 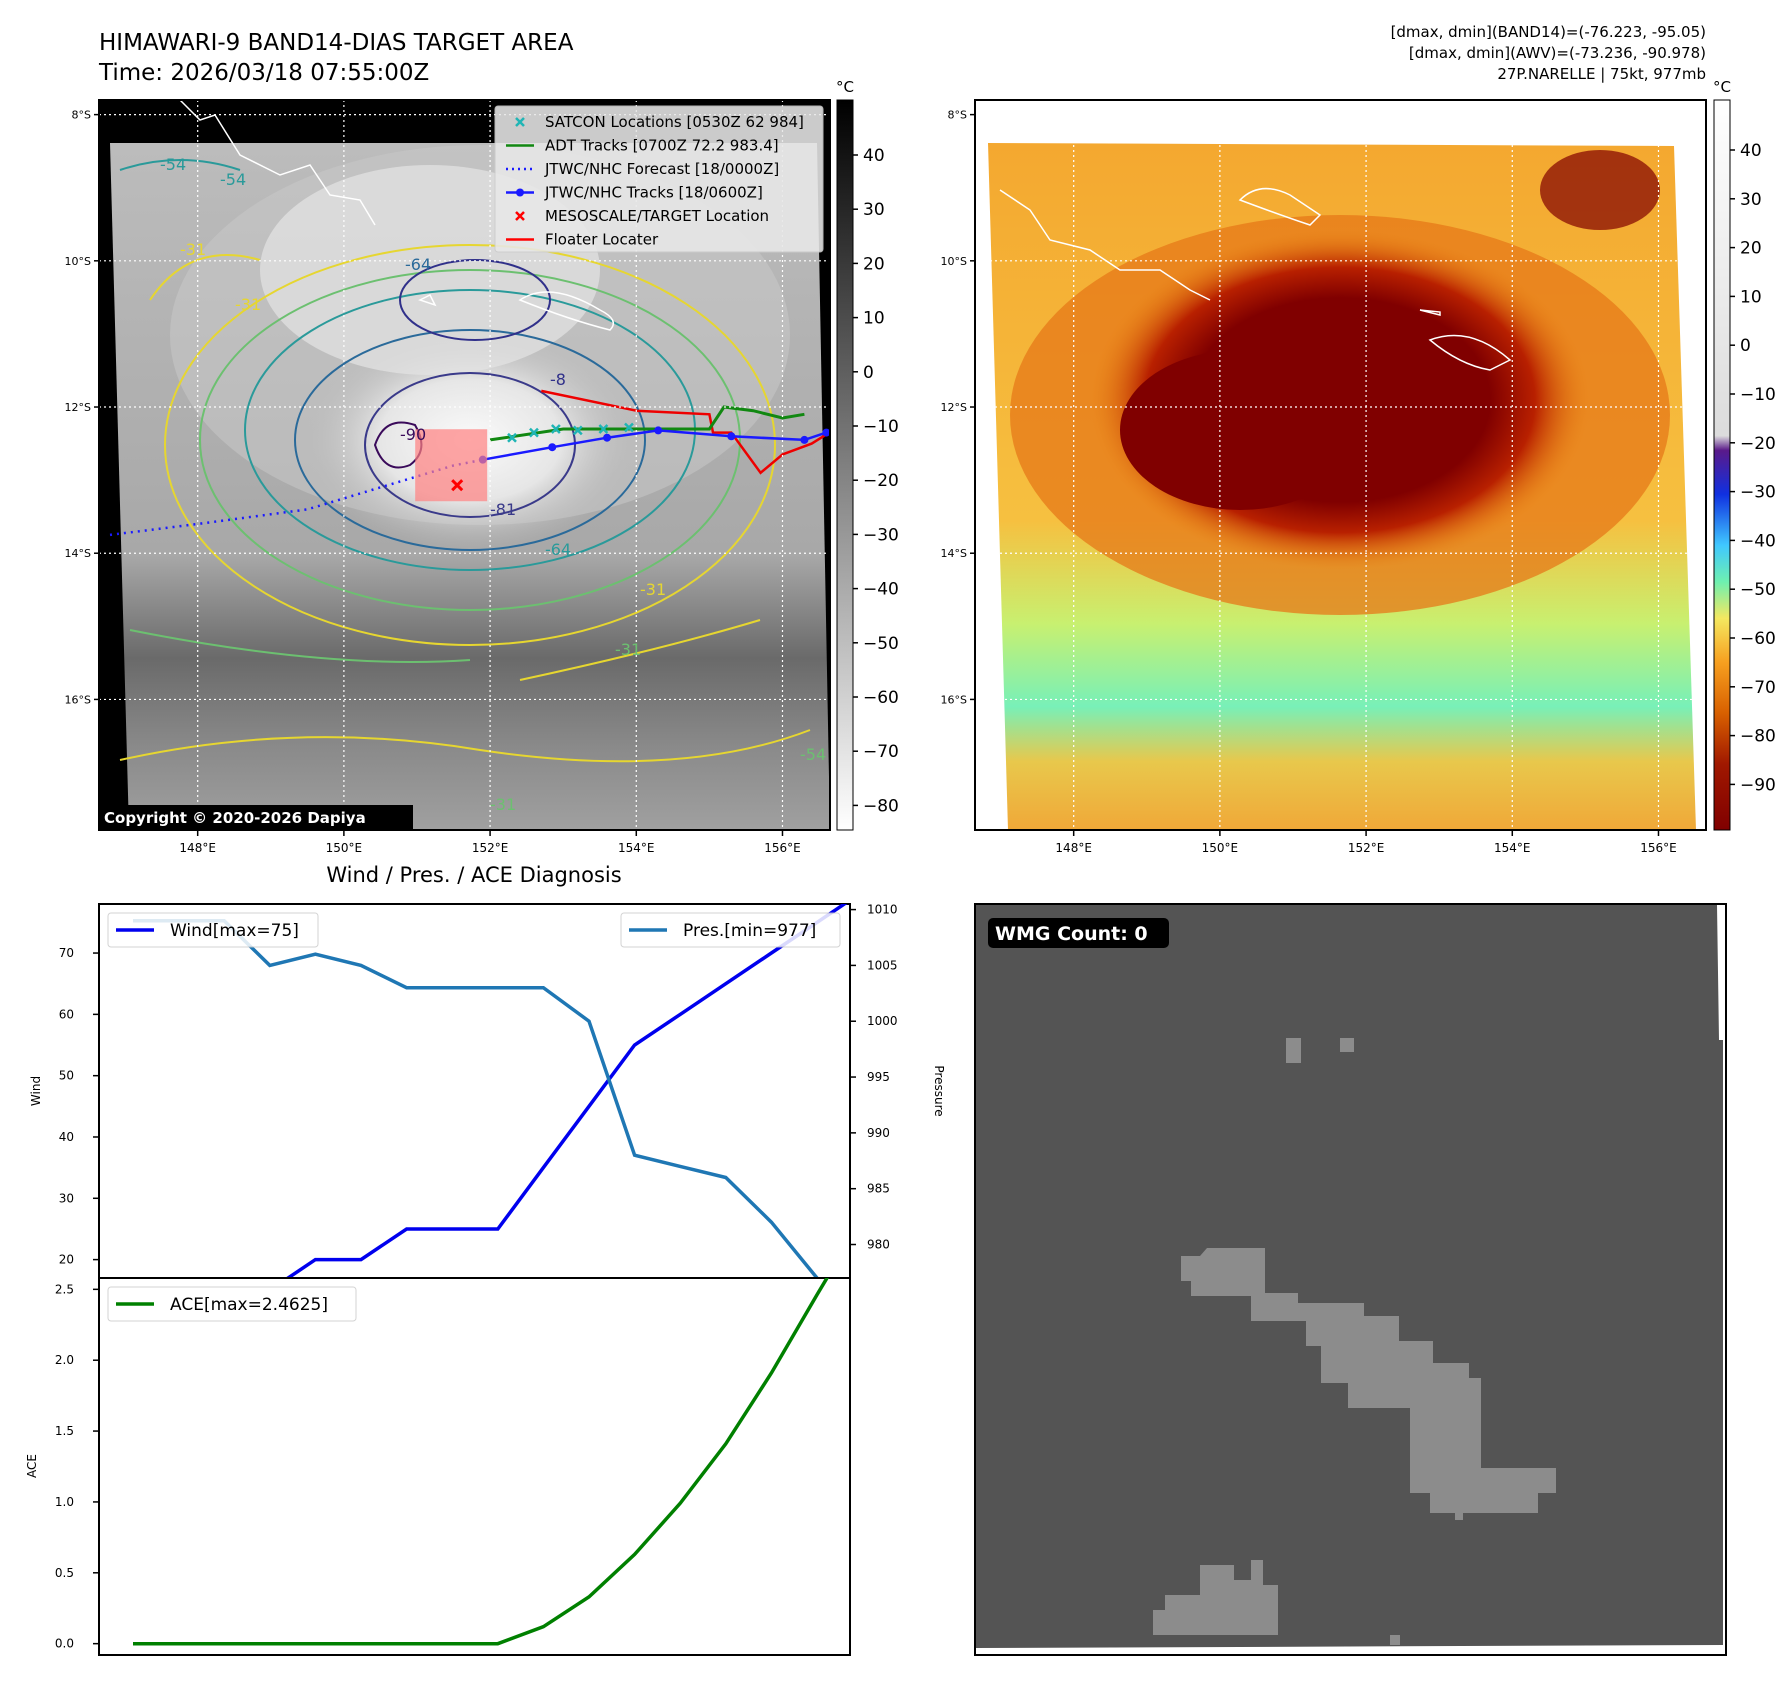 What do you see at coordinates (64, 1431) in the screenshot?
I see `ace-tick-label: 1.5` at bounding box center [64, 1431].